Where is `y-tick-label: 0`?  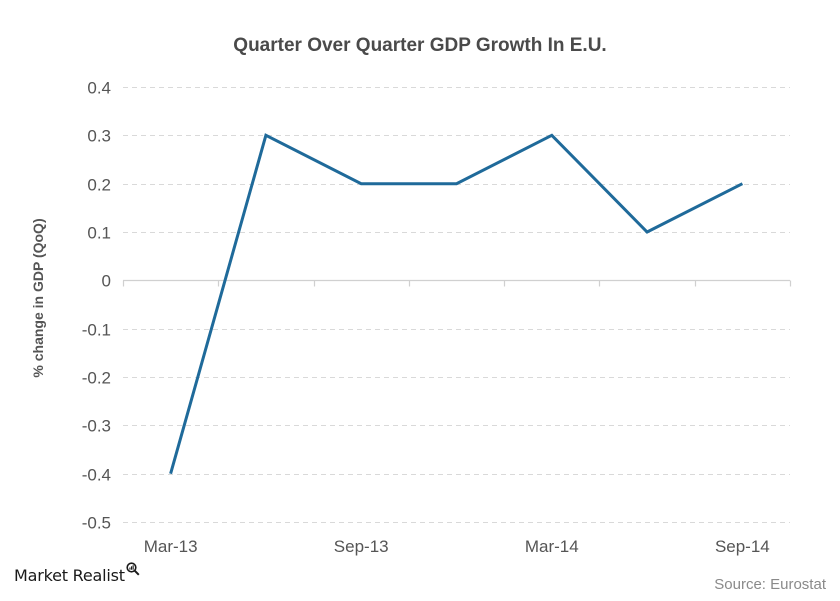 y-tick-label: 0 is located at coordinates (106, 281).